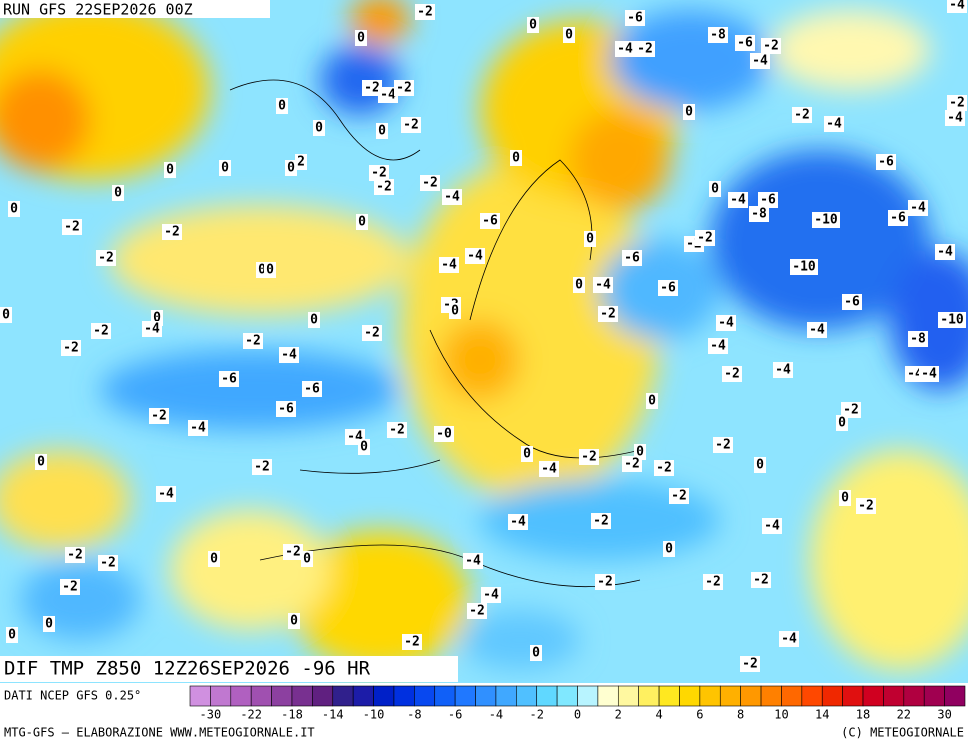 Image resolution: width=968 pixels, height=749 pixels. What do you see at coordinates (301, 162) in the screenshot?
I see `contour-label: 2` at bounding box center [301, 162].